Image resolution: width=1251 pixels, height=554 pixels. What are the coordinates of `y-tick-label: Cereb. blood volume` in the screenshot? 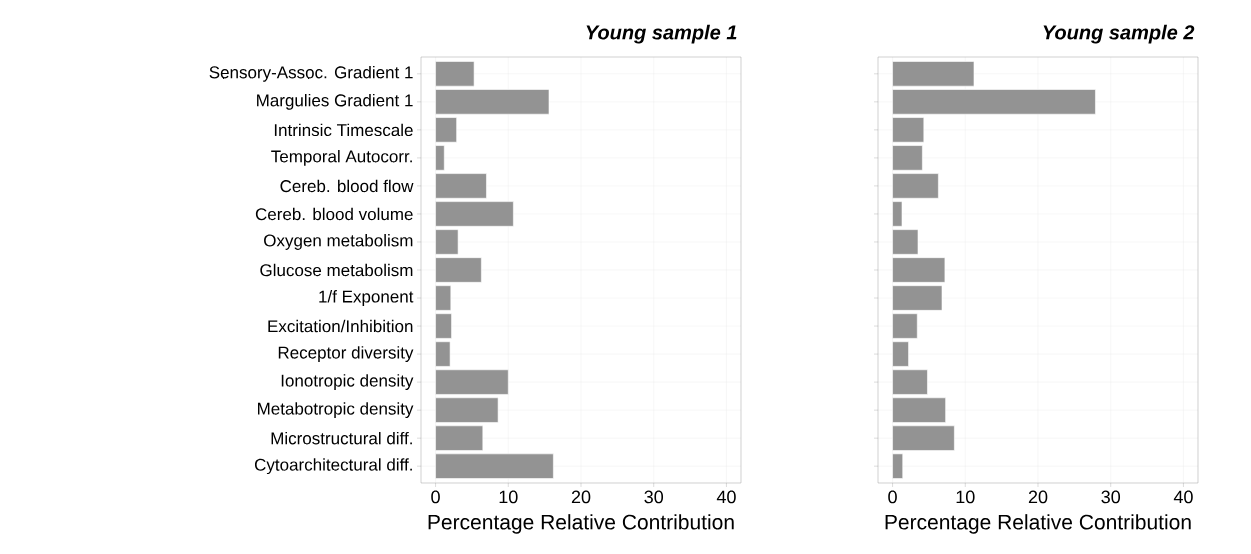 It's located at (334, 214).